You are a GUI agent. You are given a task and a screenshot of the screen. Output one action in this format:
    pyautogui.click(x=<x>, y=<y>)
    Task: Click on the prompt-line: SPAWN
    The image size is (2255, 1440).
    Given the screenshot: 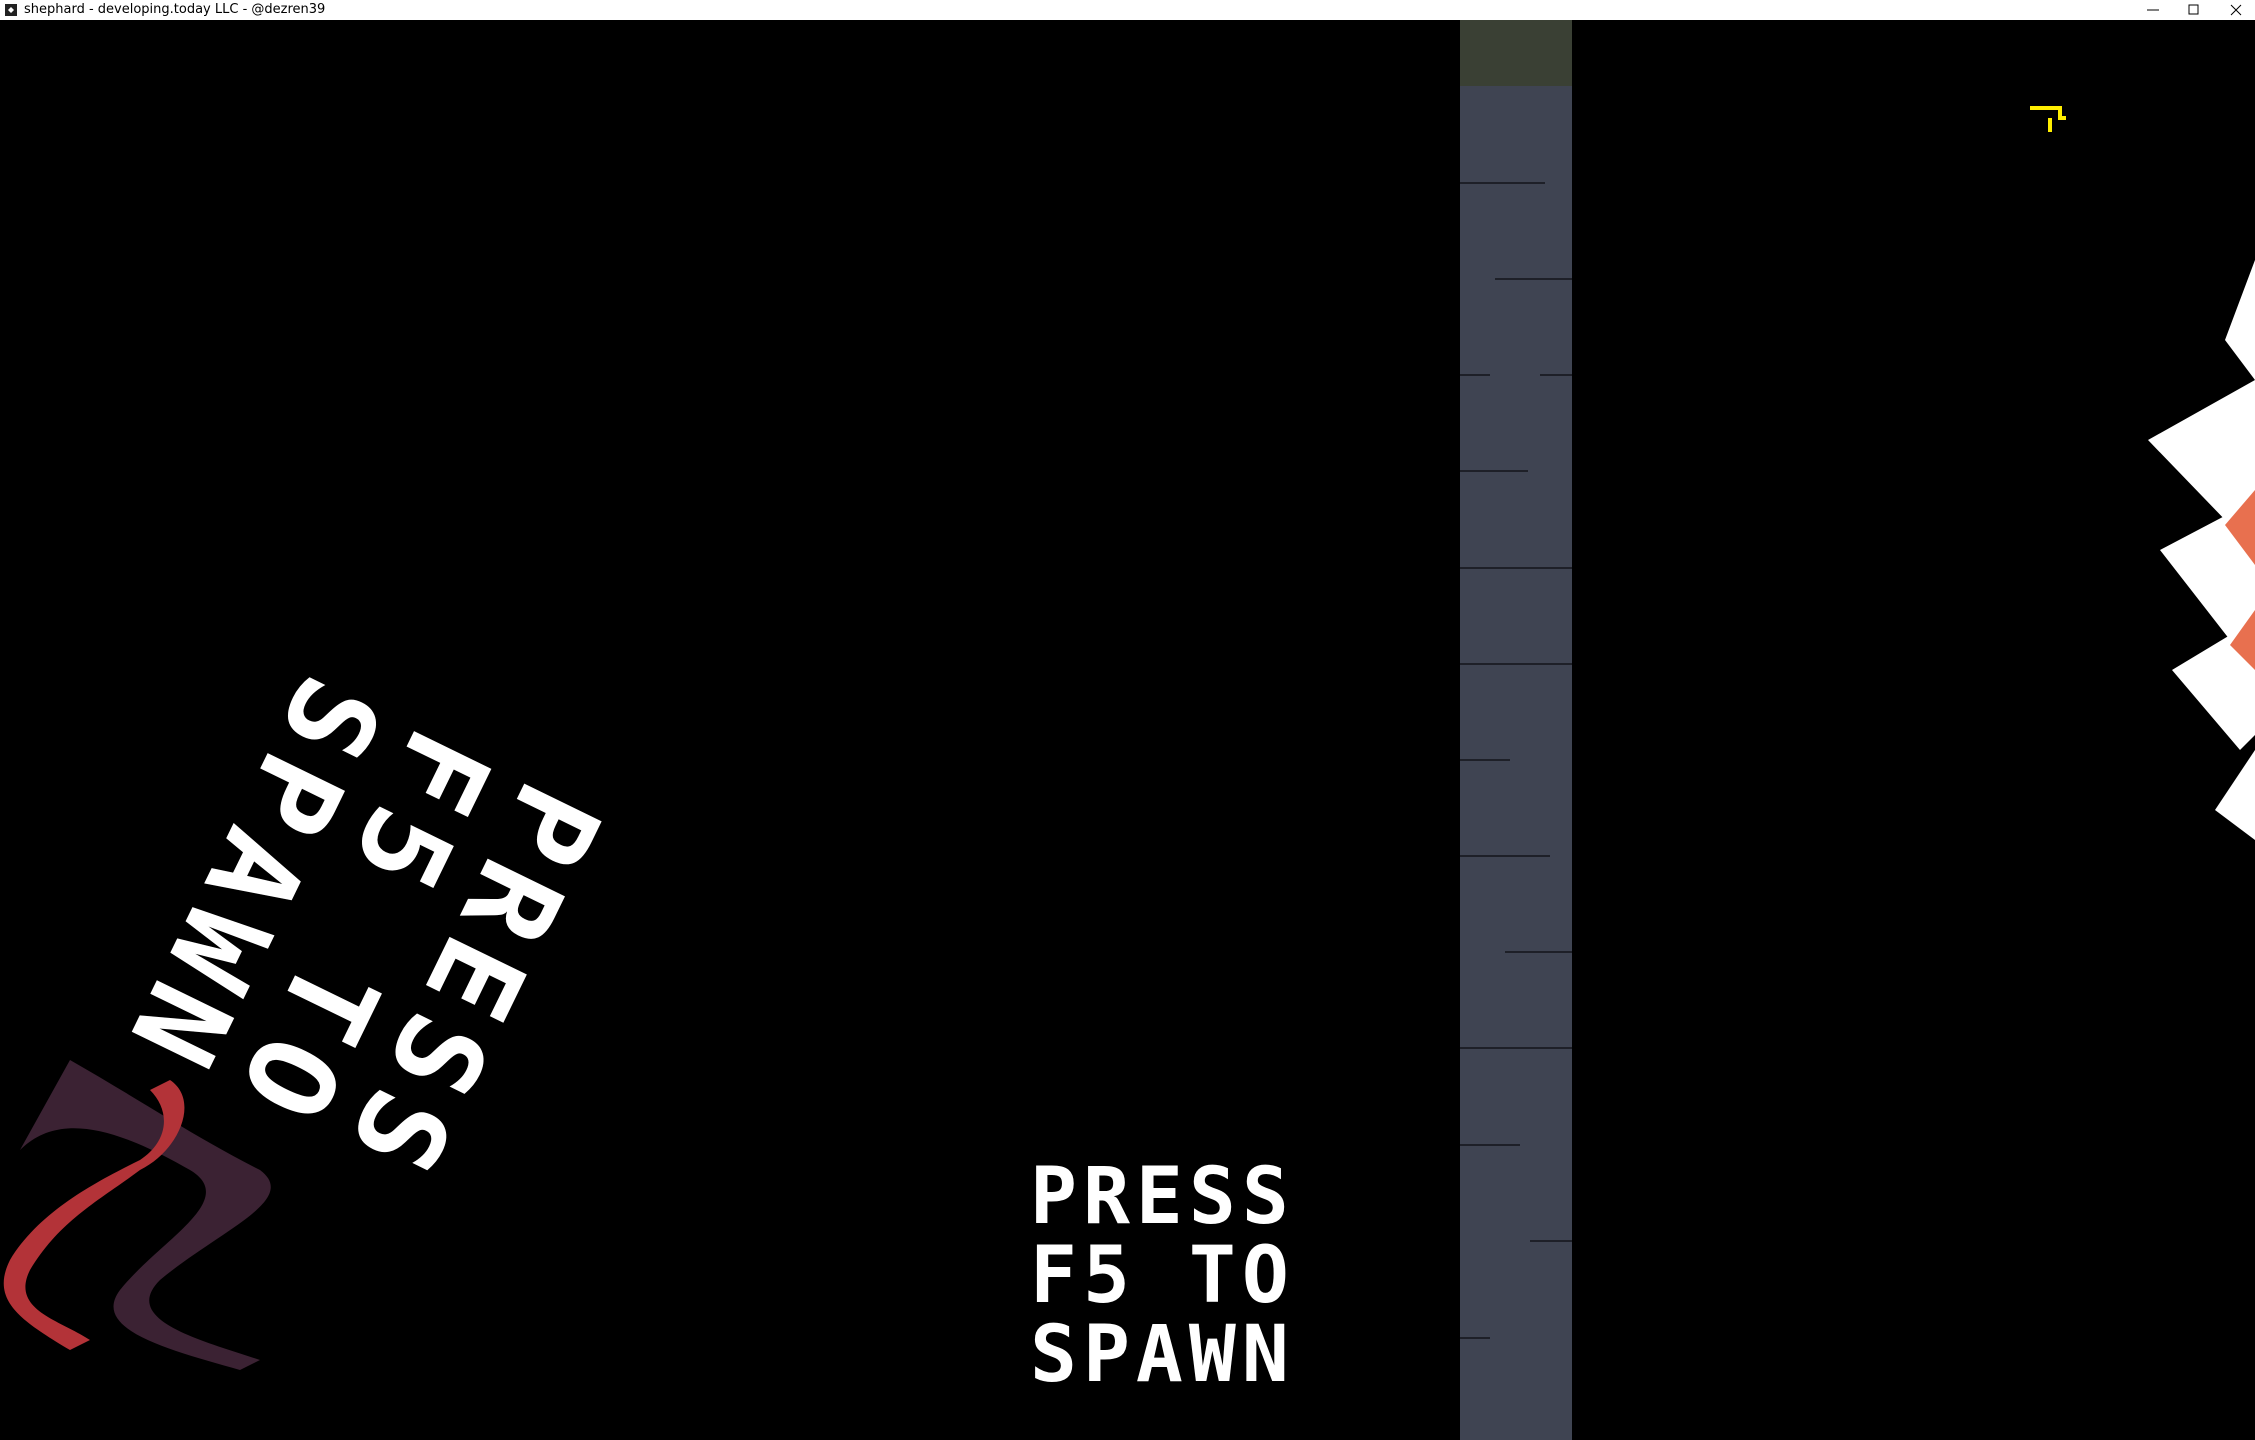 What is the action you would take?
    pyautogui.click(x=1162, y=1355)
    